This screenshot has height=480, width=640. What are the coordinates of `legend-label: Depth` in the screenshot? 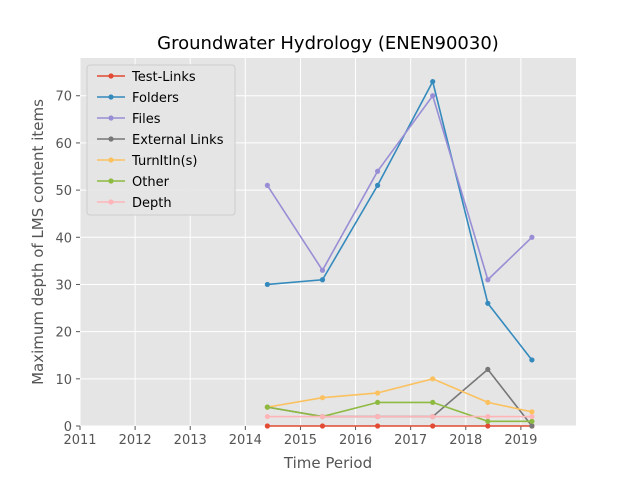 It's located at (152, 203).